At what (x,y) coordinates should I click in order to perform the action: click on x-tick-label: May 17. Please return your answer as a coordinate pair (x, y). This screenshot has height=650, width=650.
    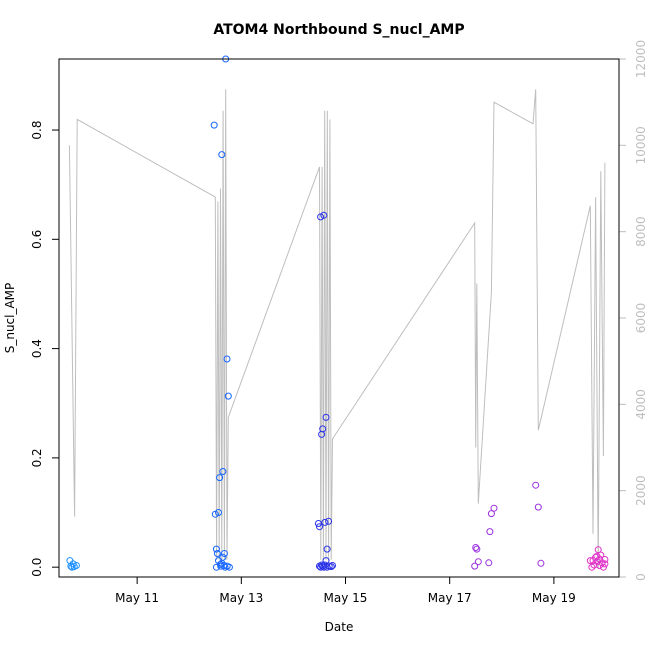
    Looking at the image, I should click on (450, 598).